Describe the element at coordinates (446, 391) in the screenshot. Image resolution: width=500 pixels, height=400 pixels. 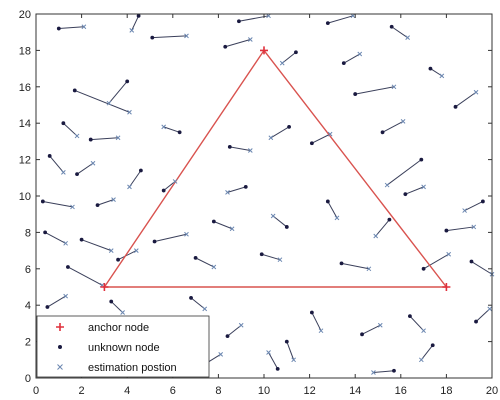
I see `x-tick-label: 18` at that location.